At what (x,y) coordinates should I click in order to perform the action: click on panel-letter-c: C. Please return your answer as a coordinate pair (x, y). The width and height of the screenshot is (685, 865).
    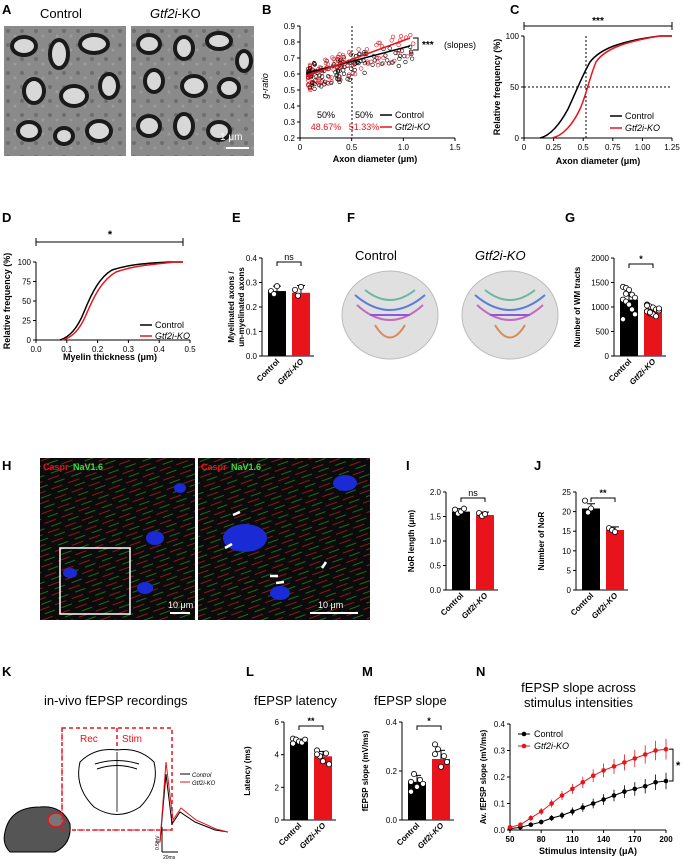
    Looking at the image, I should click on (515, 9).